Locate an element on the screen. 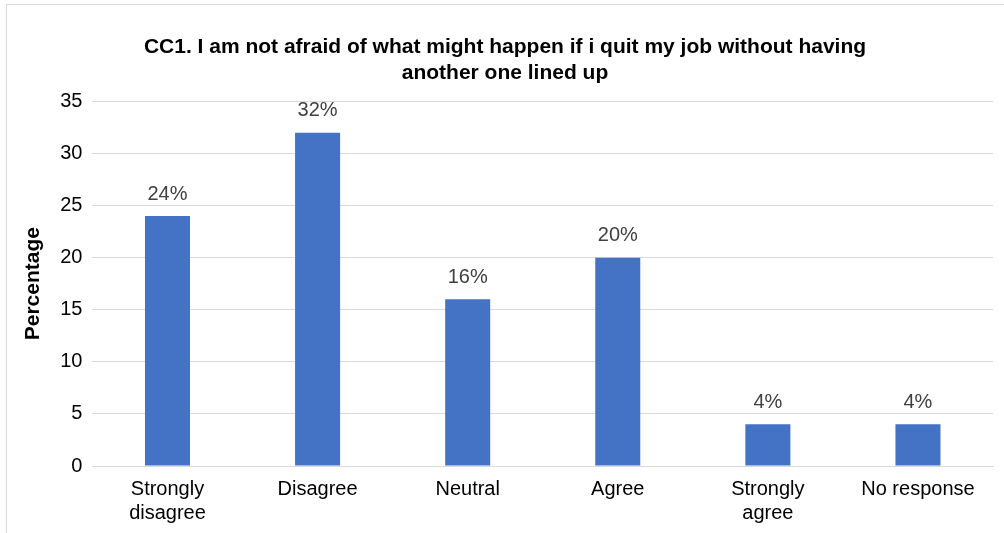  y-tick-label: 0 is located at coordinates (77, 464).